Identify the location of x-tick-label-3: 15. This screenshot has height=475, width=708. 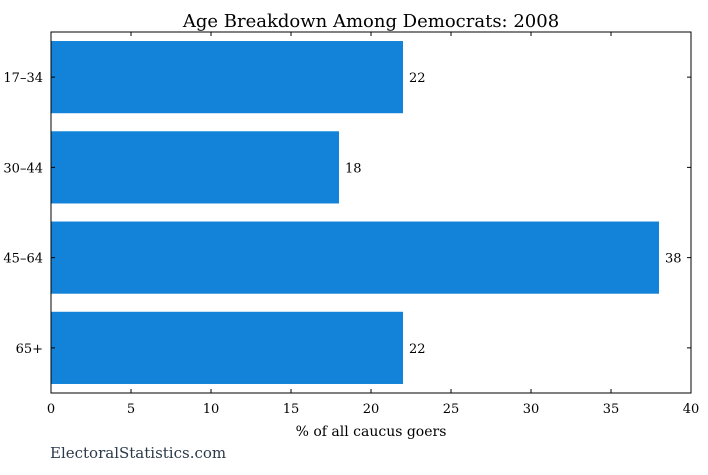
(291, 409).